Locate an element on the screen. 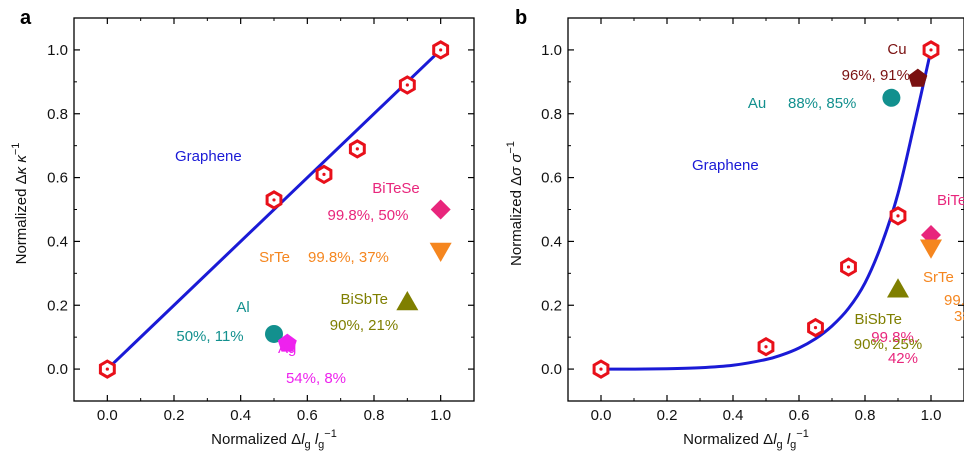 The height and width of the screenshot is (465, 964). y-tick-label: 0.0 is located at coordinates (57, 369).